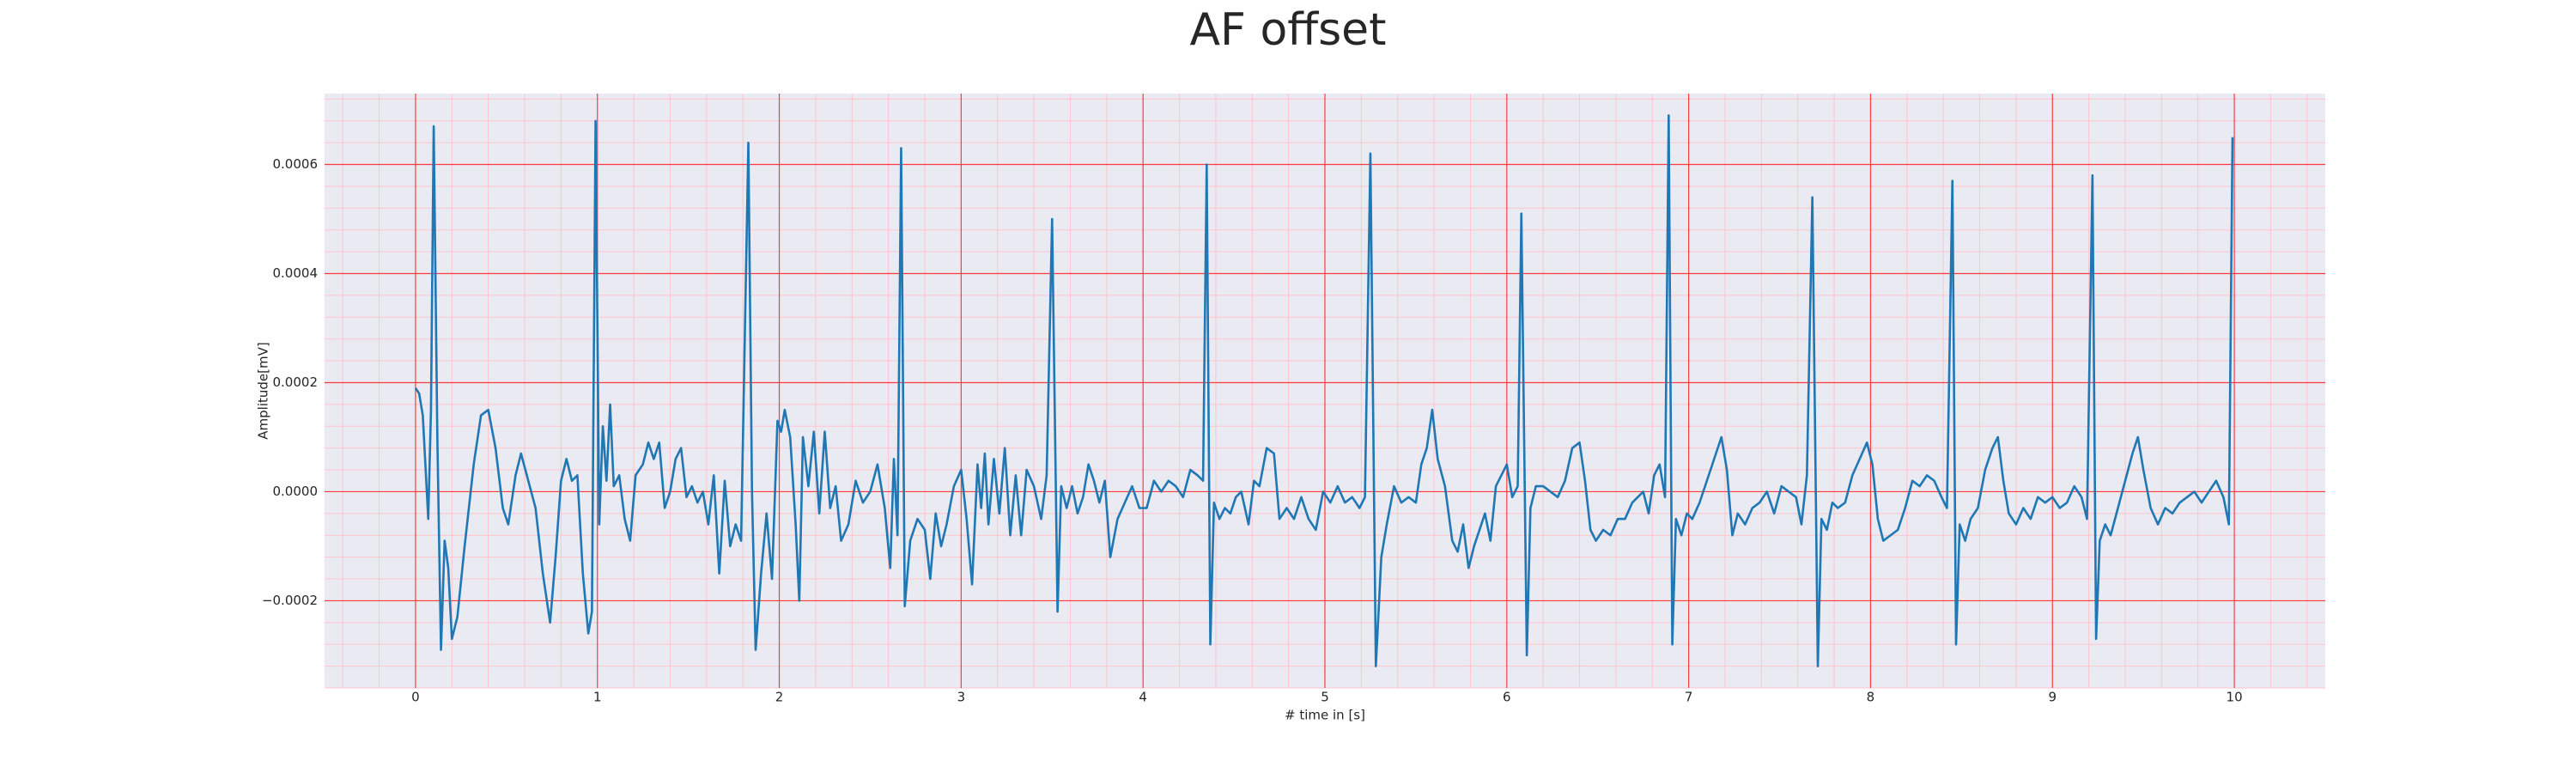  I want to click on x-tick-label: 6, so click(1507, 697).